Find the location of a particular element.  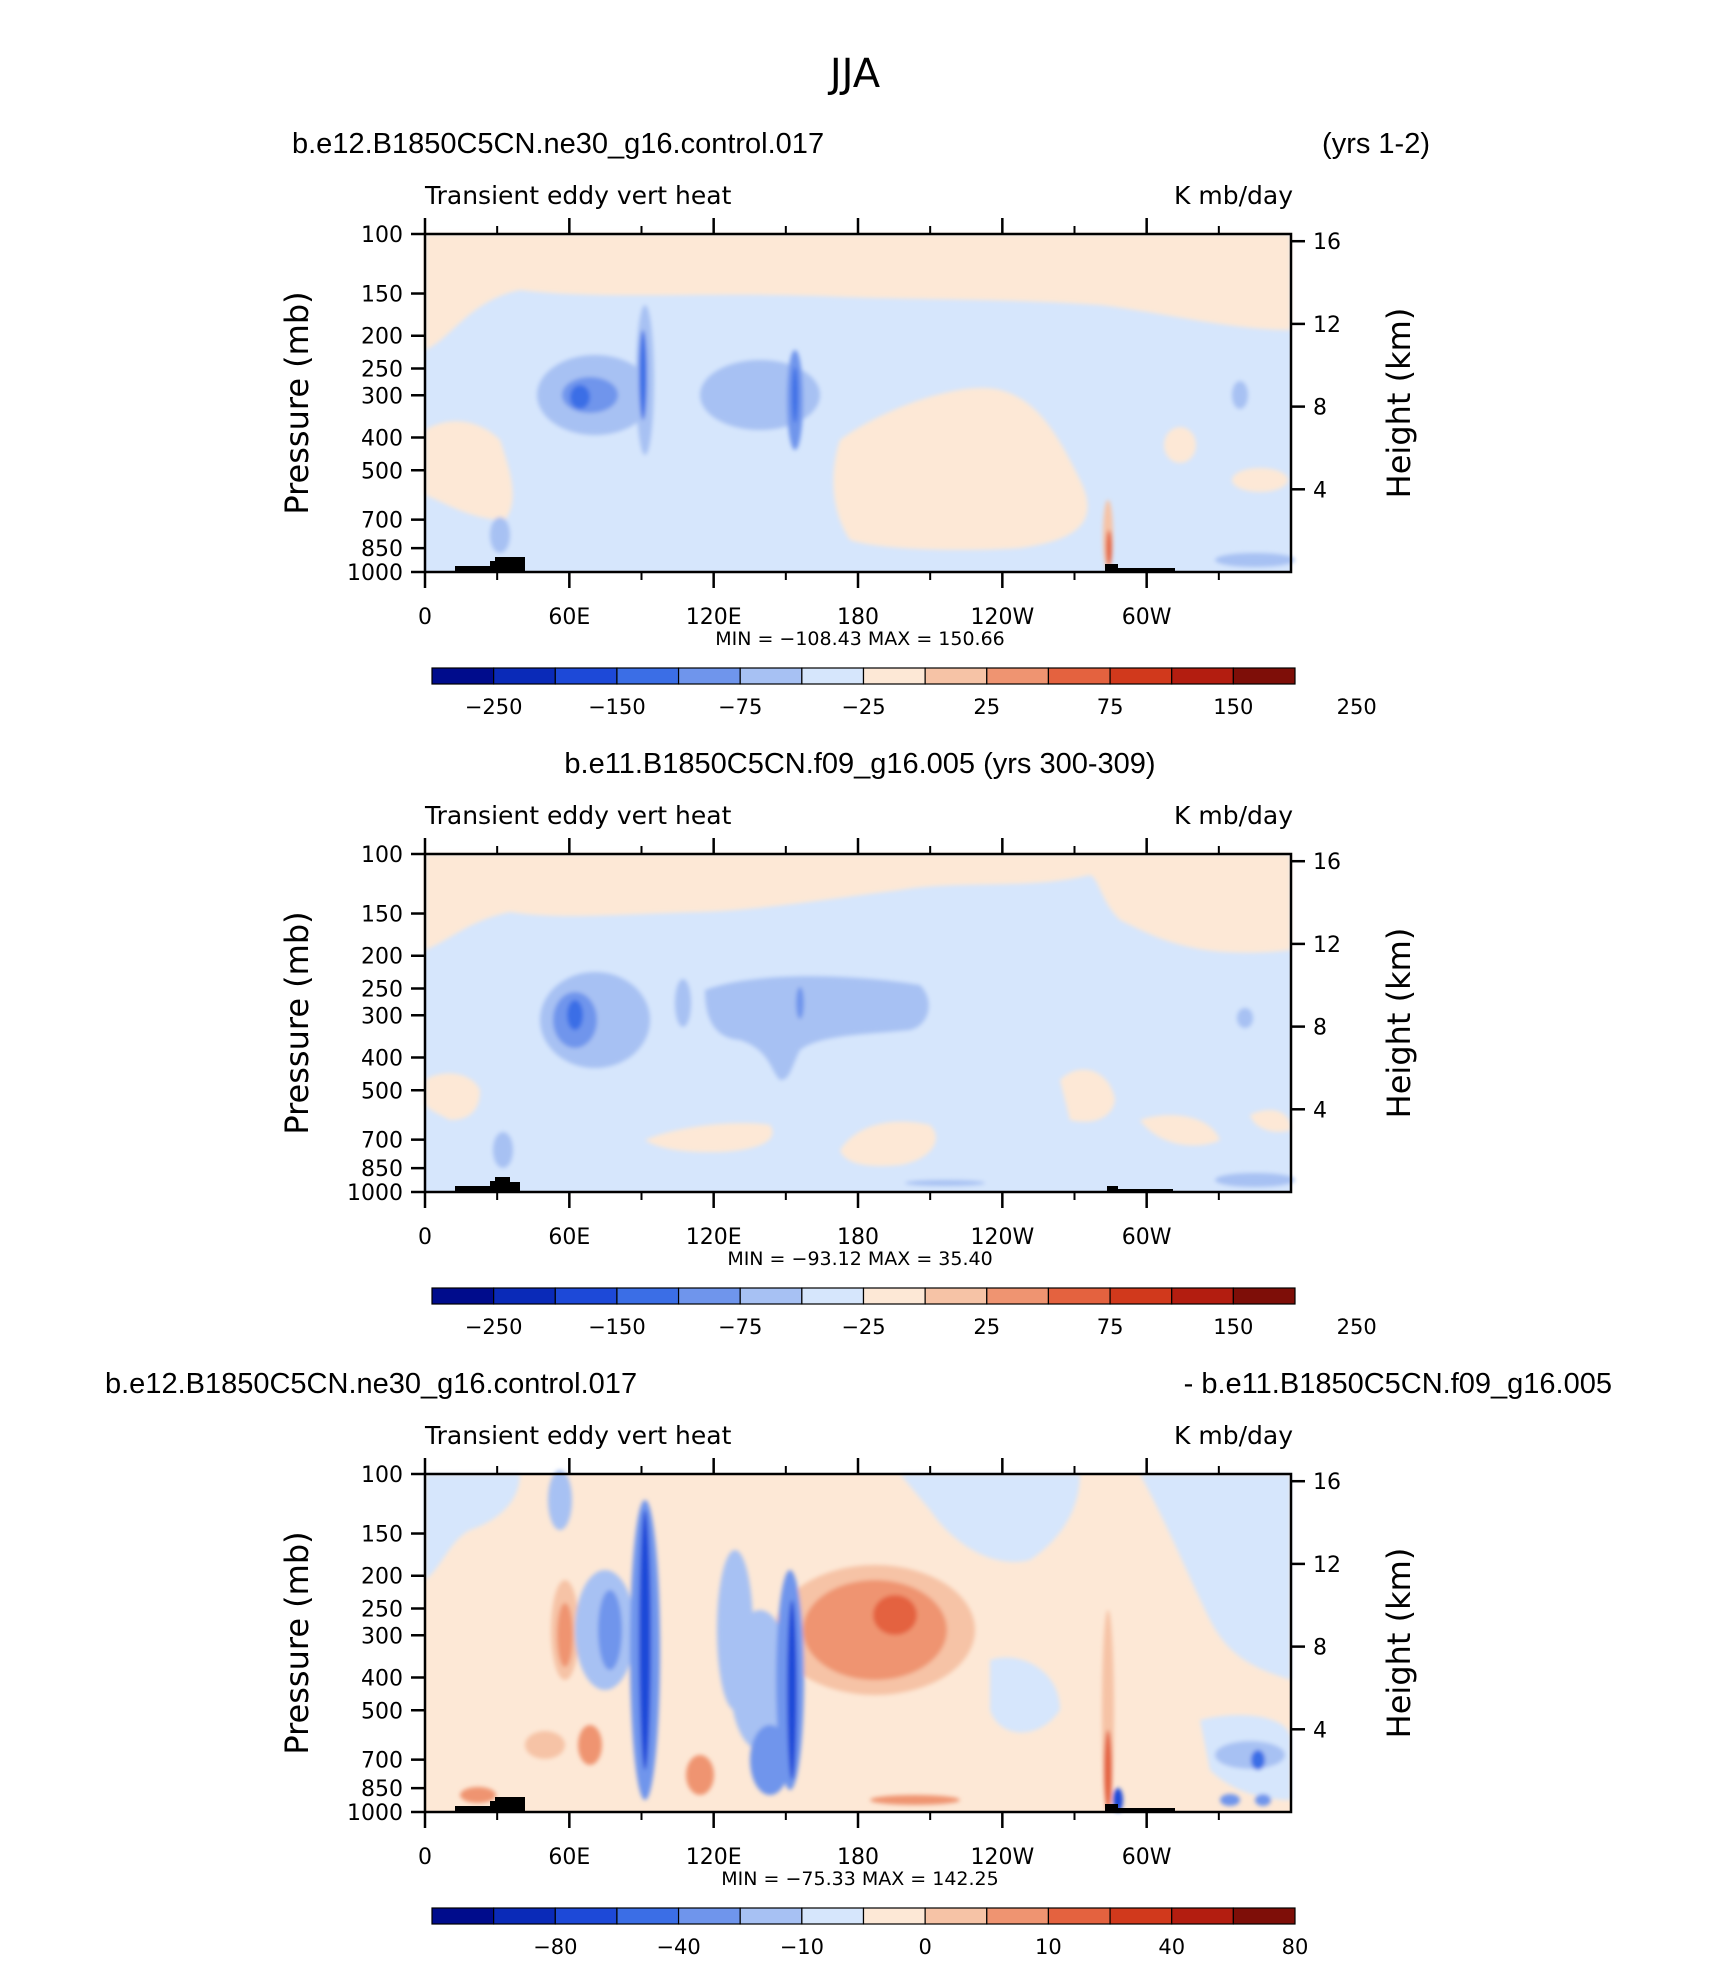

panel-1-colorbar-label: 25 is located at coordinates (986, 707).